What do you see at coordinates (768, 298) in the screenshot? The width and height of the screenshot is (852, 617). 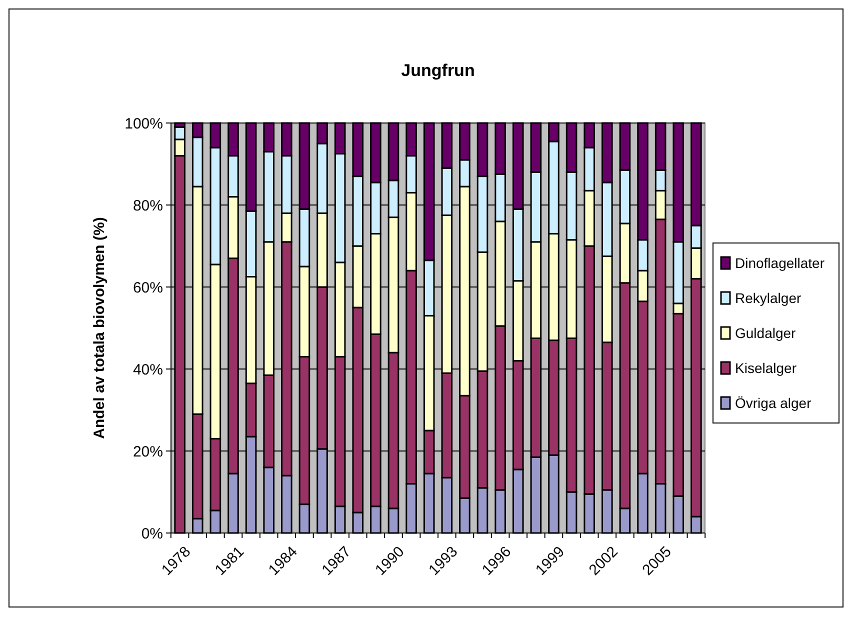 I see `legend-label: Rekylalger` at bounding box center [768, 298].